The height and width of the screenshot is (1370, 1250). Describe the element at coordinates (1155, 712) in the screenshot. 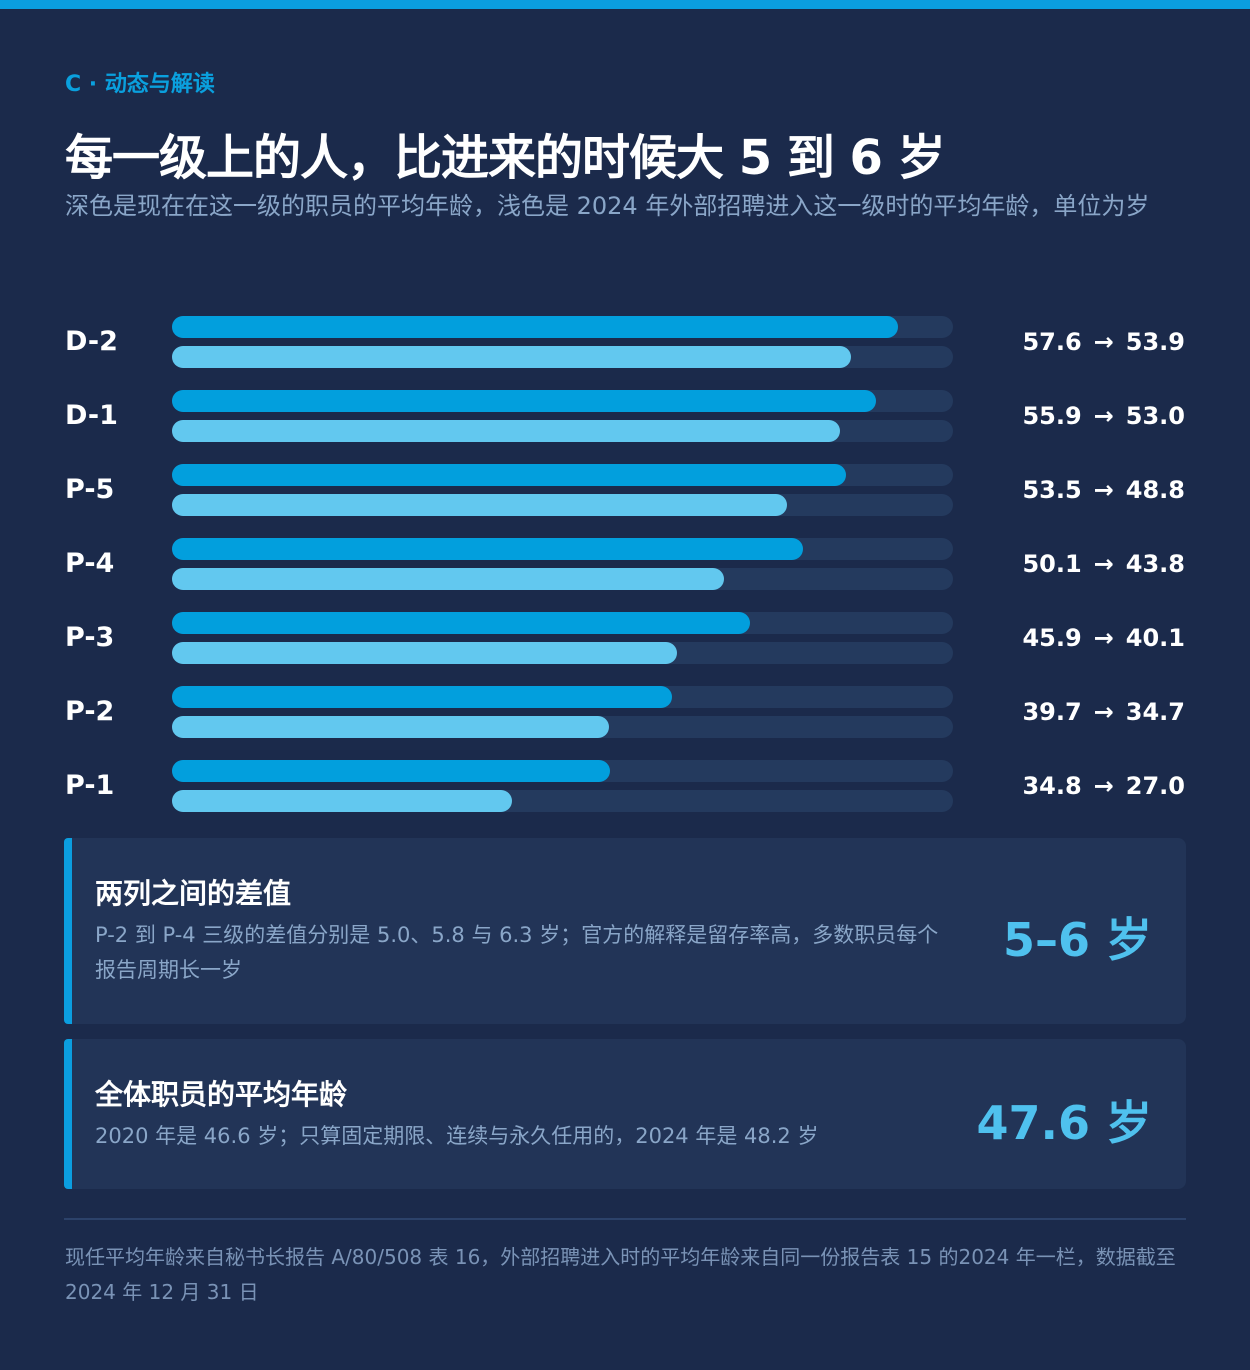

I see `entry-age-value: 34.7` at that location.